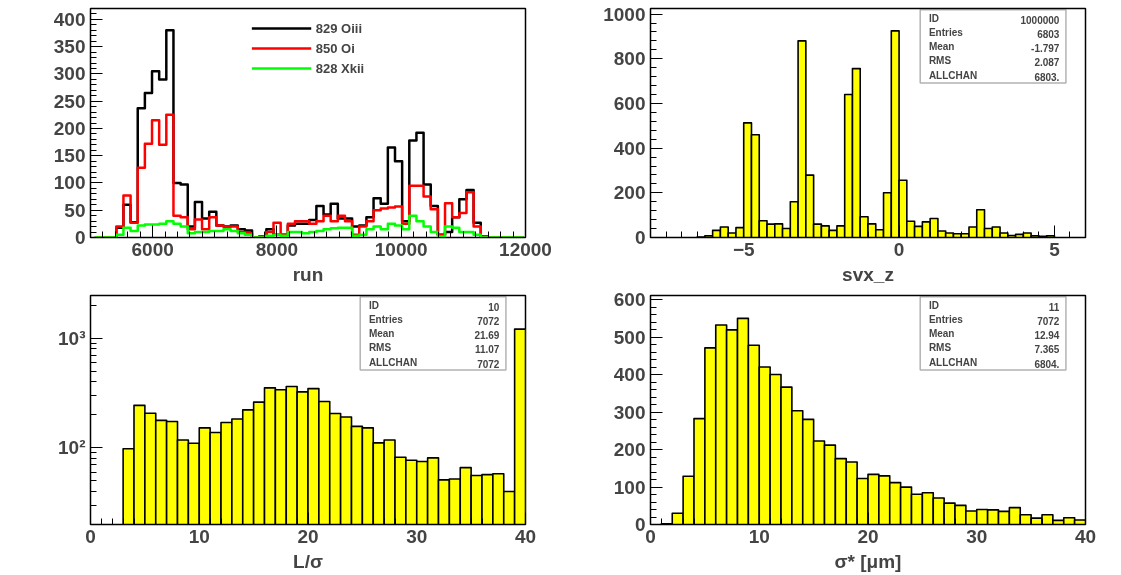  I want to click on y-tick-label: 1000, so click(624, 14).